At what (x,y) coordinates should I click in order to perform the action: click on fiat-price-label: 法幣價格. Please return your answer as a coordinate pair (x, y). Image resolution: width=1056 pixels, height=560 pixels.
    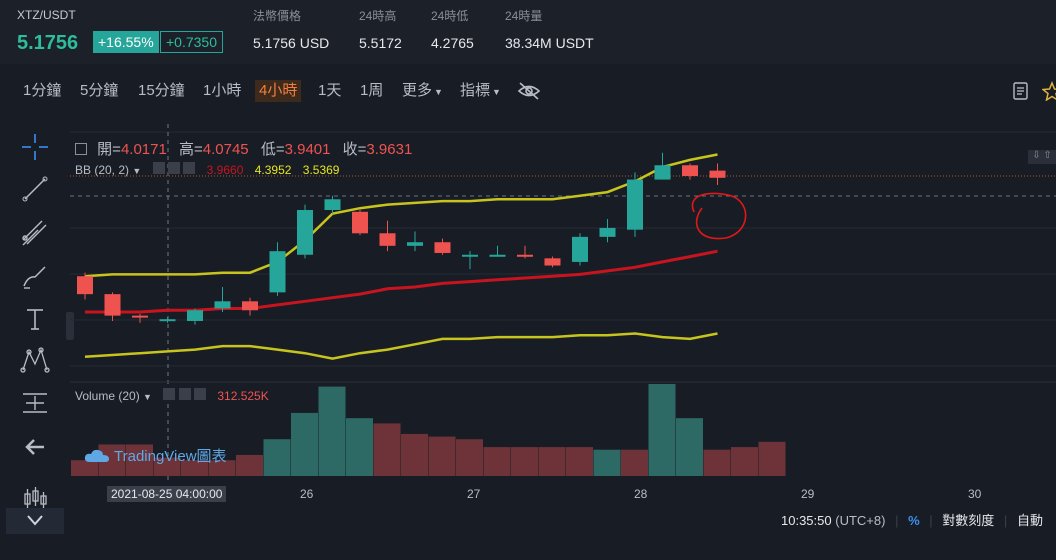
    Looking at the image, I should click on (277, 16).